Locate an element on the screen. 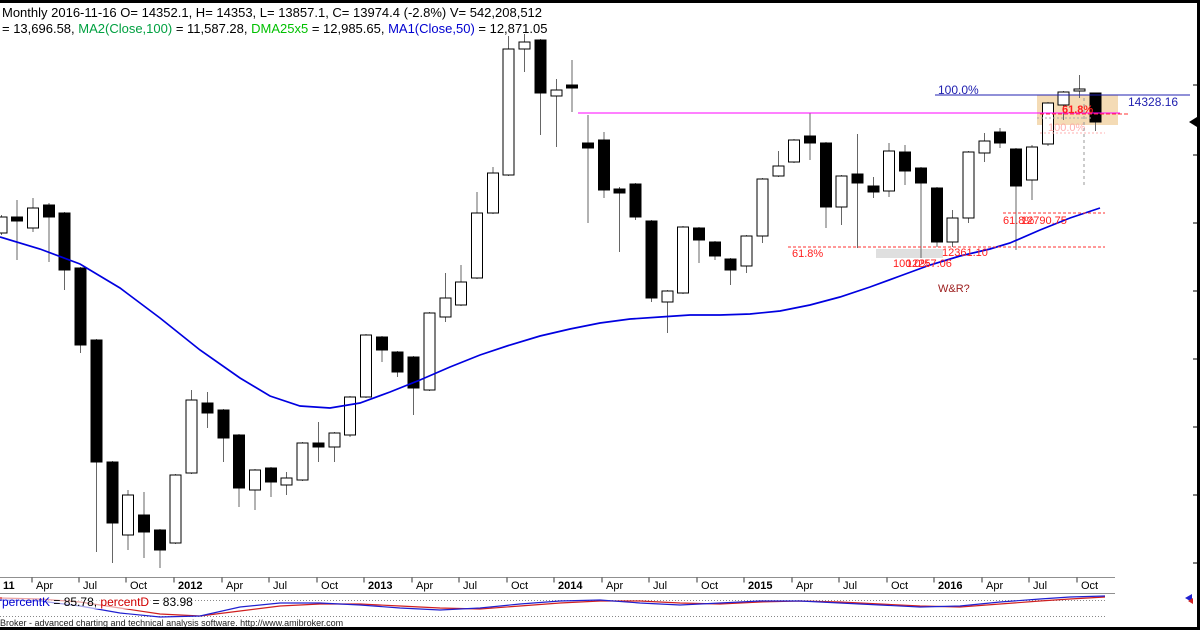  stoch-legend-segment-1: = 85.78, is located at coordinates (75, 602).